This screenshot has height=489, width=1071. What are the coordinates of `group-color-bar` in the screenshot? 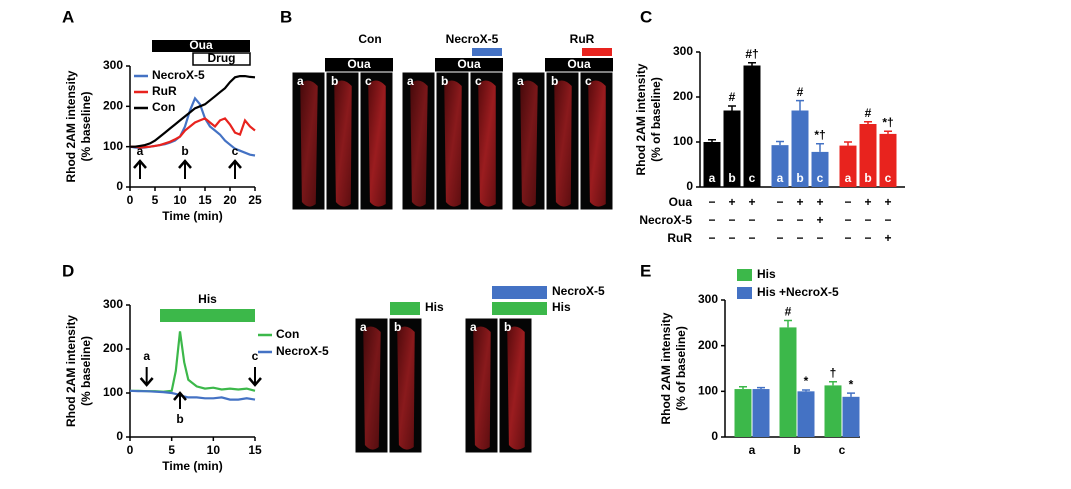 It's located at (597, 52).